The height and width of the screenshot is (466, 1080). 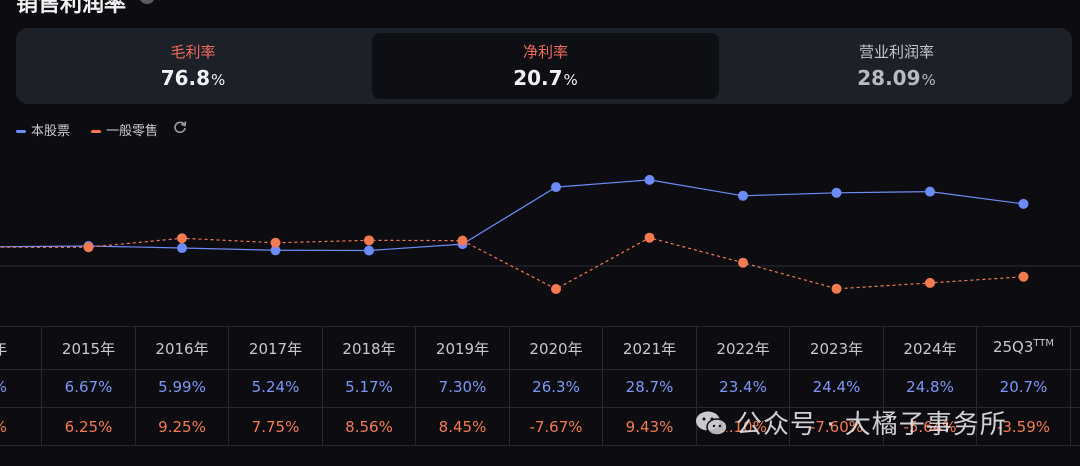 I want to click on stock-value-cell: 7.30%, so click(x=462, y=387).